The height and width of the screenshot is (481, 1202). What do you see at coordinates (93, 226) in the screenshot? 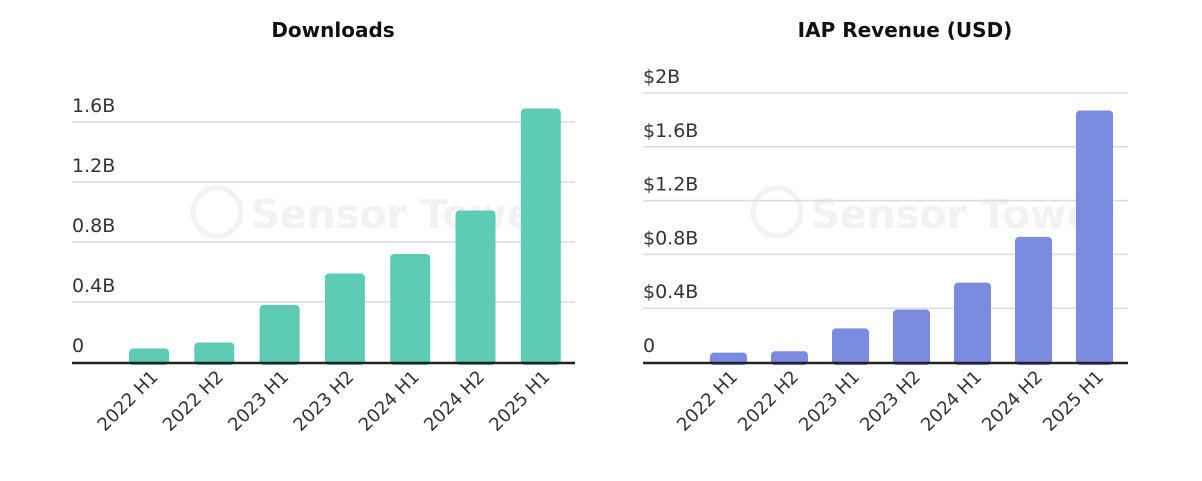
I see `y-tick-label: 0.8B` at bounding box center [93, 226].